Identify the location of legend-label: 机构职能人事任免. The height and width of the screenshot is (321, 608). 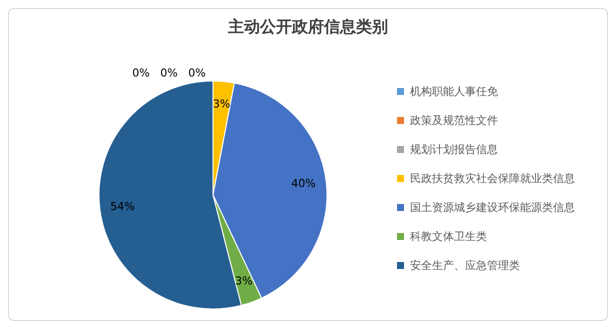
(454, 91).